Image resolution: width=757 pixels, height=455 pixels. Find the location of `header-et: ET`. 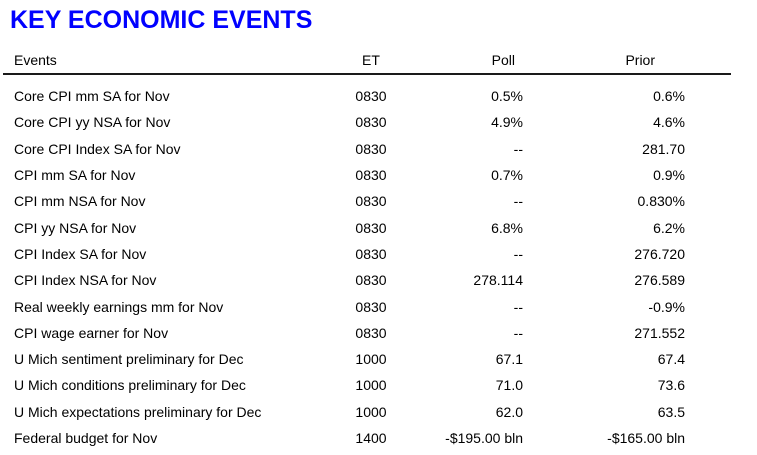

header-et: ET is located at coordinates (371, 60).